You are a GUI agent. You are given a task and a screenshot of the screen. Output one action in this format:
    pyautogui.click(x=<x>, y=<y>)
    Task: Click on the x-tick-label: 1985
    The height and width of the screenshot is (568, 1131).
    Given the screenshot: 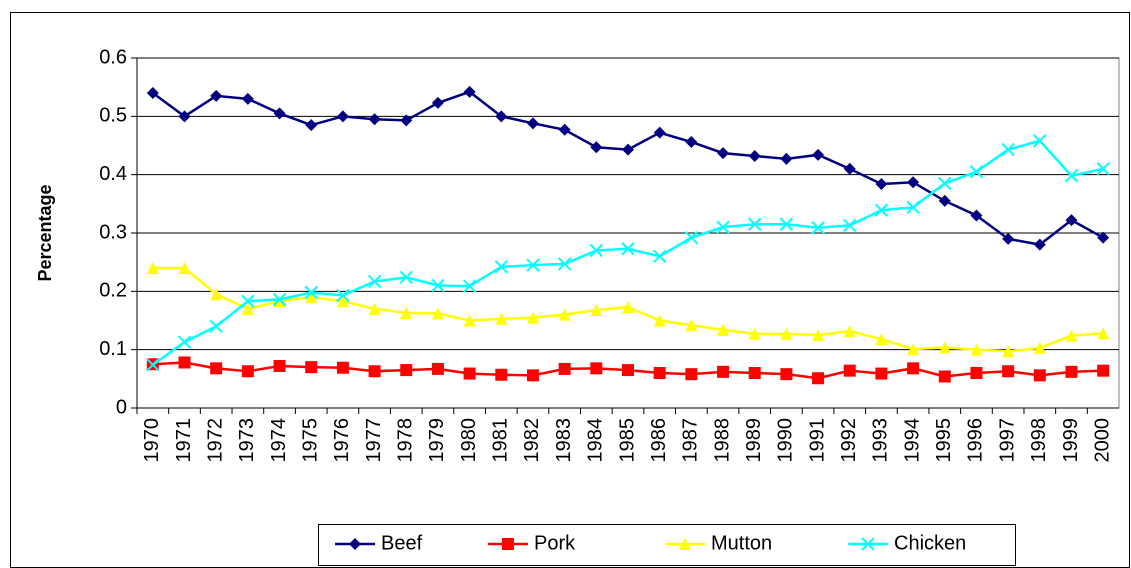 What is the action you would take?
    pyautogui.click(x=627, y=440)
    